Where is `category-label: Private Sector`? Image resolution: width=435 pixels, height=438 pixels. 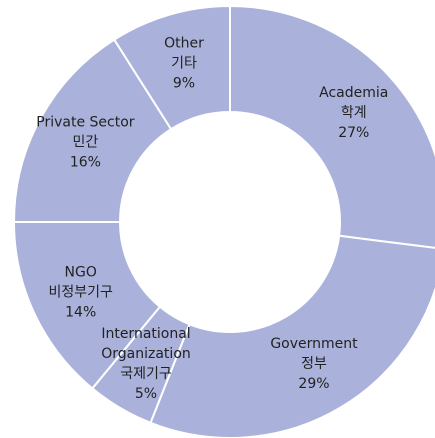
category-label: Private Sector is located at coordinates (85, 123).